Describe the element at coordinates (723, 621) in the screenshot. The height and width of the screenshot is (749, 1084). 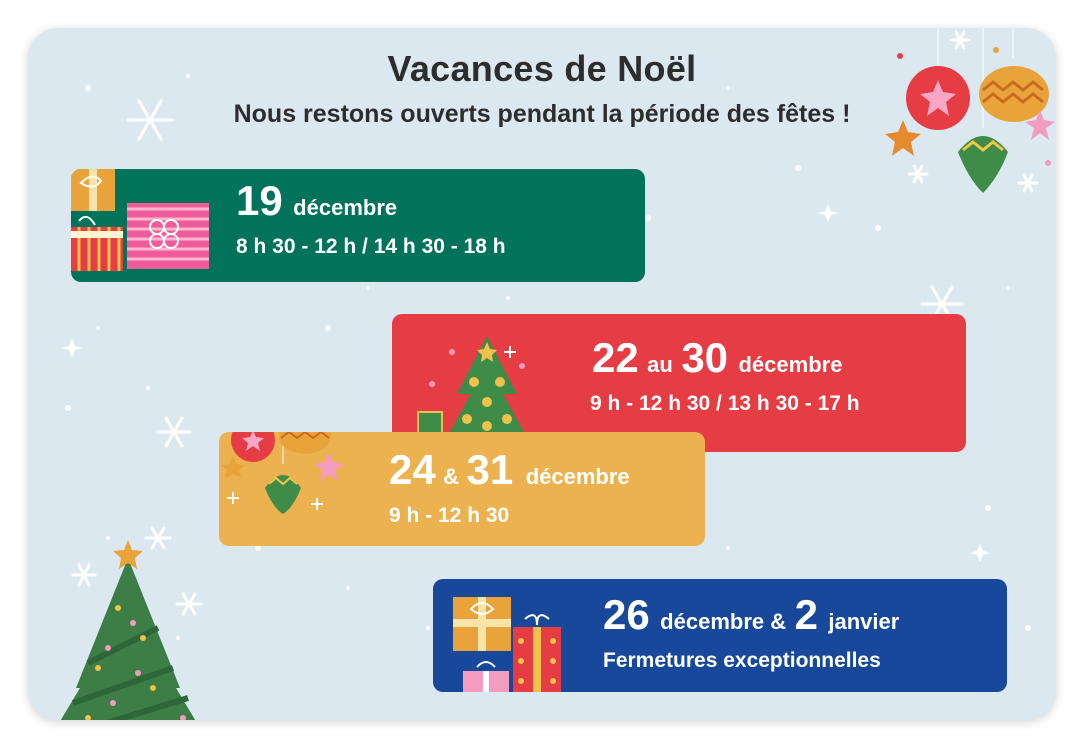
I see `month-label: décembre &` at that location.